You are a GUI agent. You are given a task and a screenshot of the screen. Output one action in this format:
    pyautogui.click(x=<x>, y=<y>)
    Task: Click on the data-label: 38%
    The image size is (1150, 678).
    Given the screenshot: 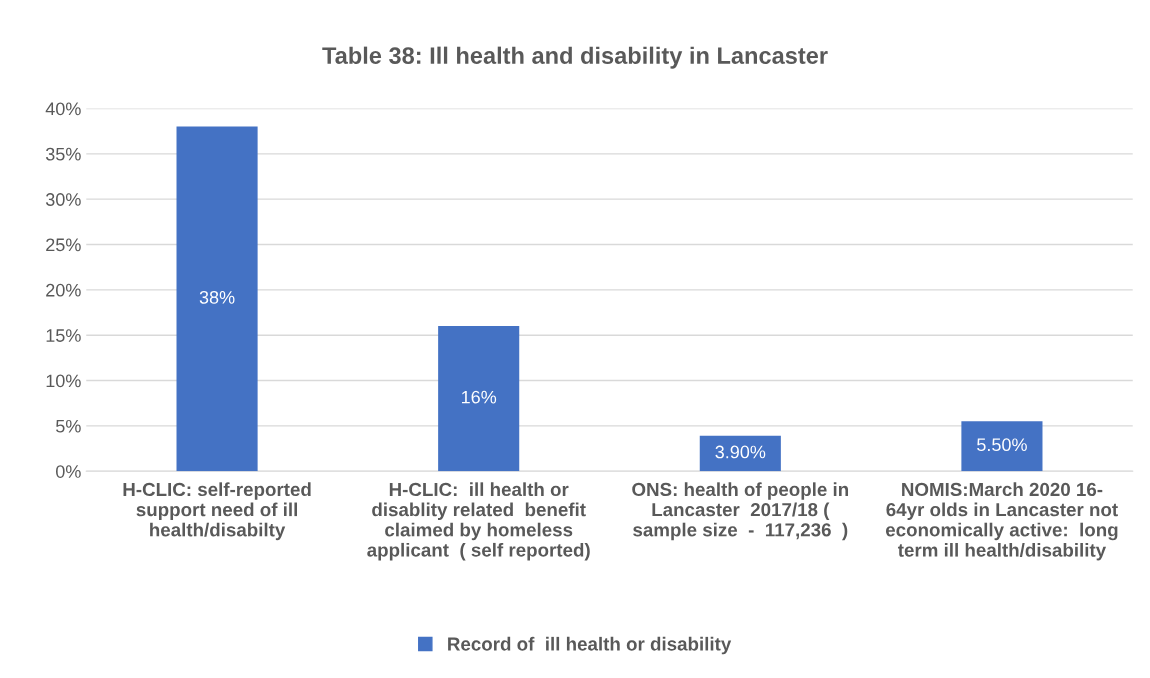 What is the action you would take?
    pyautogui.click(x=217, y=297)
    